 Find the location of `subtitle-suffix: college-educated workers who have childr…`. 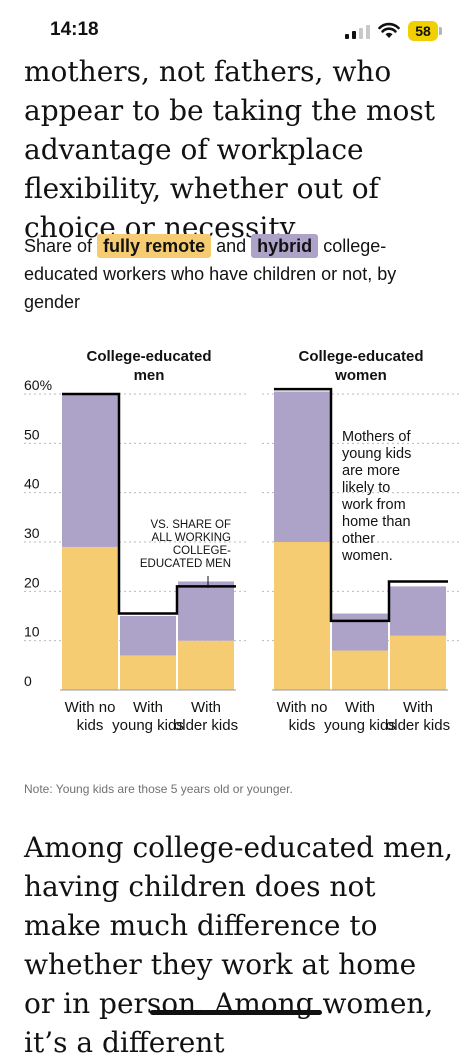

subtitle-suffix: college-educated workers who have childr… is located at coordinates (210, 274).